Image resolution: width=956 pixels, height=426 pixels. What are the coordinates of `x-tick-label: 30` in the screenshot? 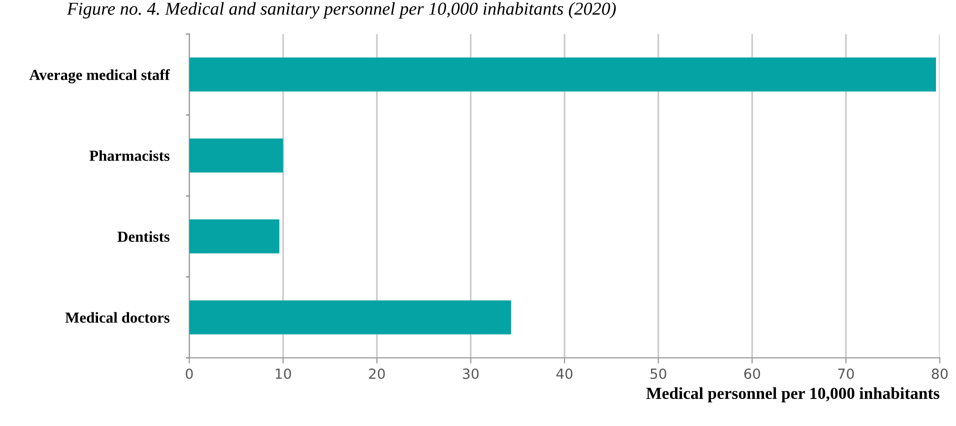 It's located at (470, 374).